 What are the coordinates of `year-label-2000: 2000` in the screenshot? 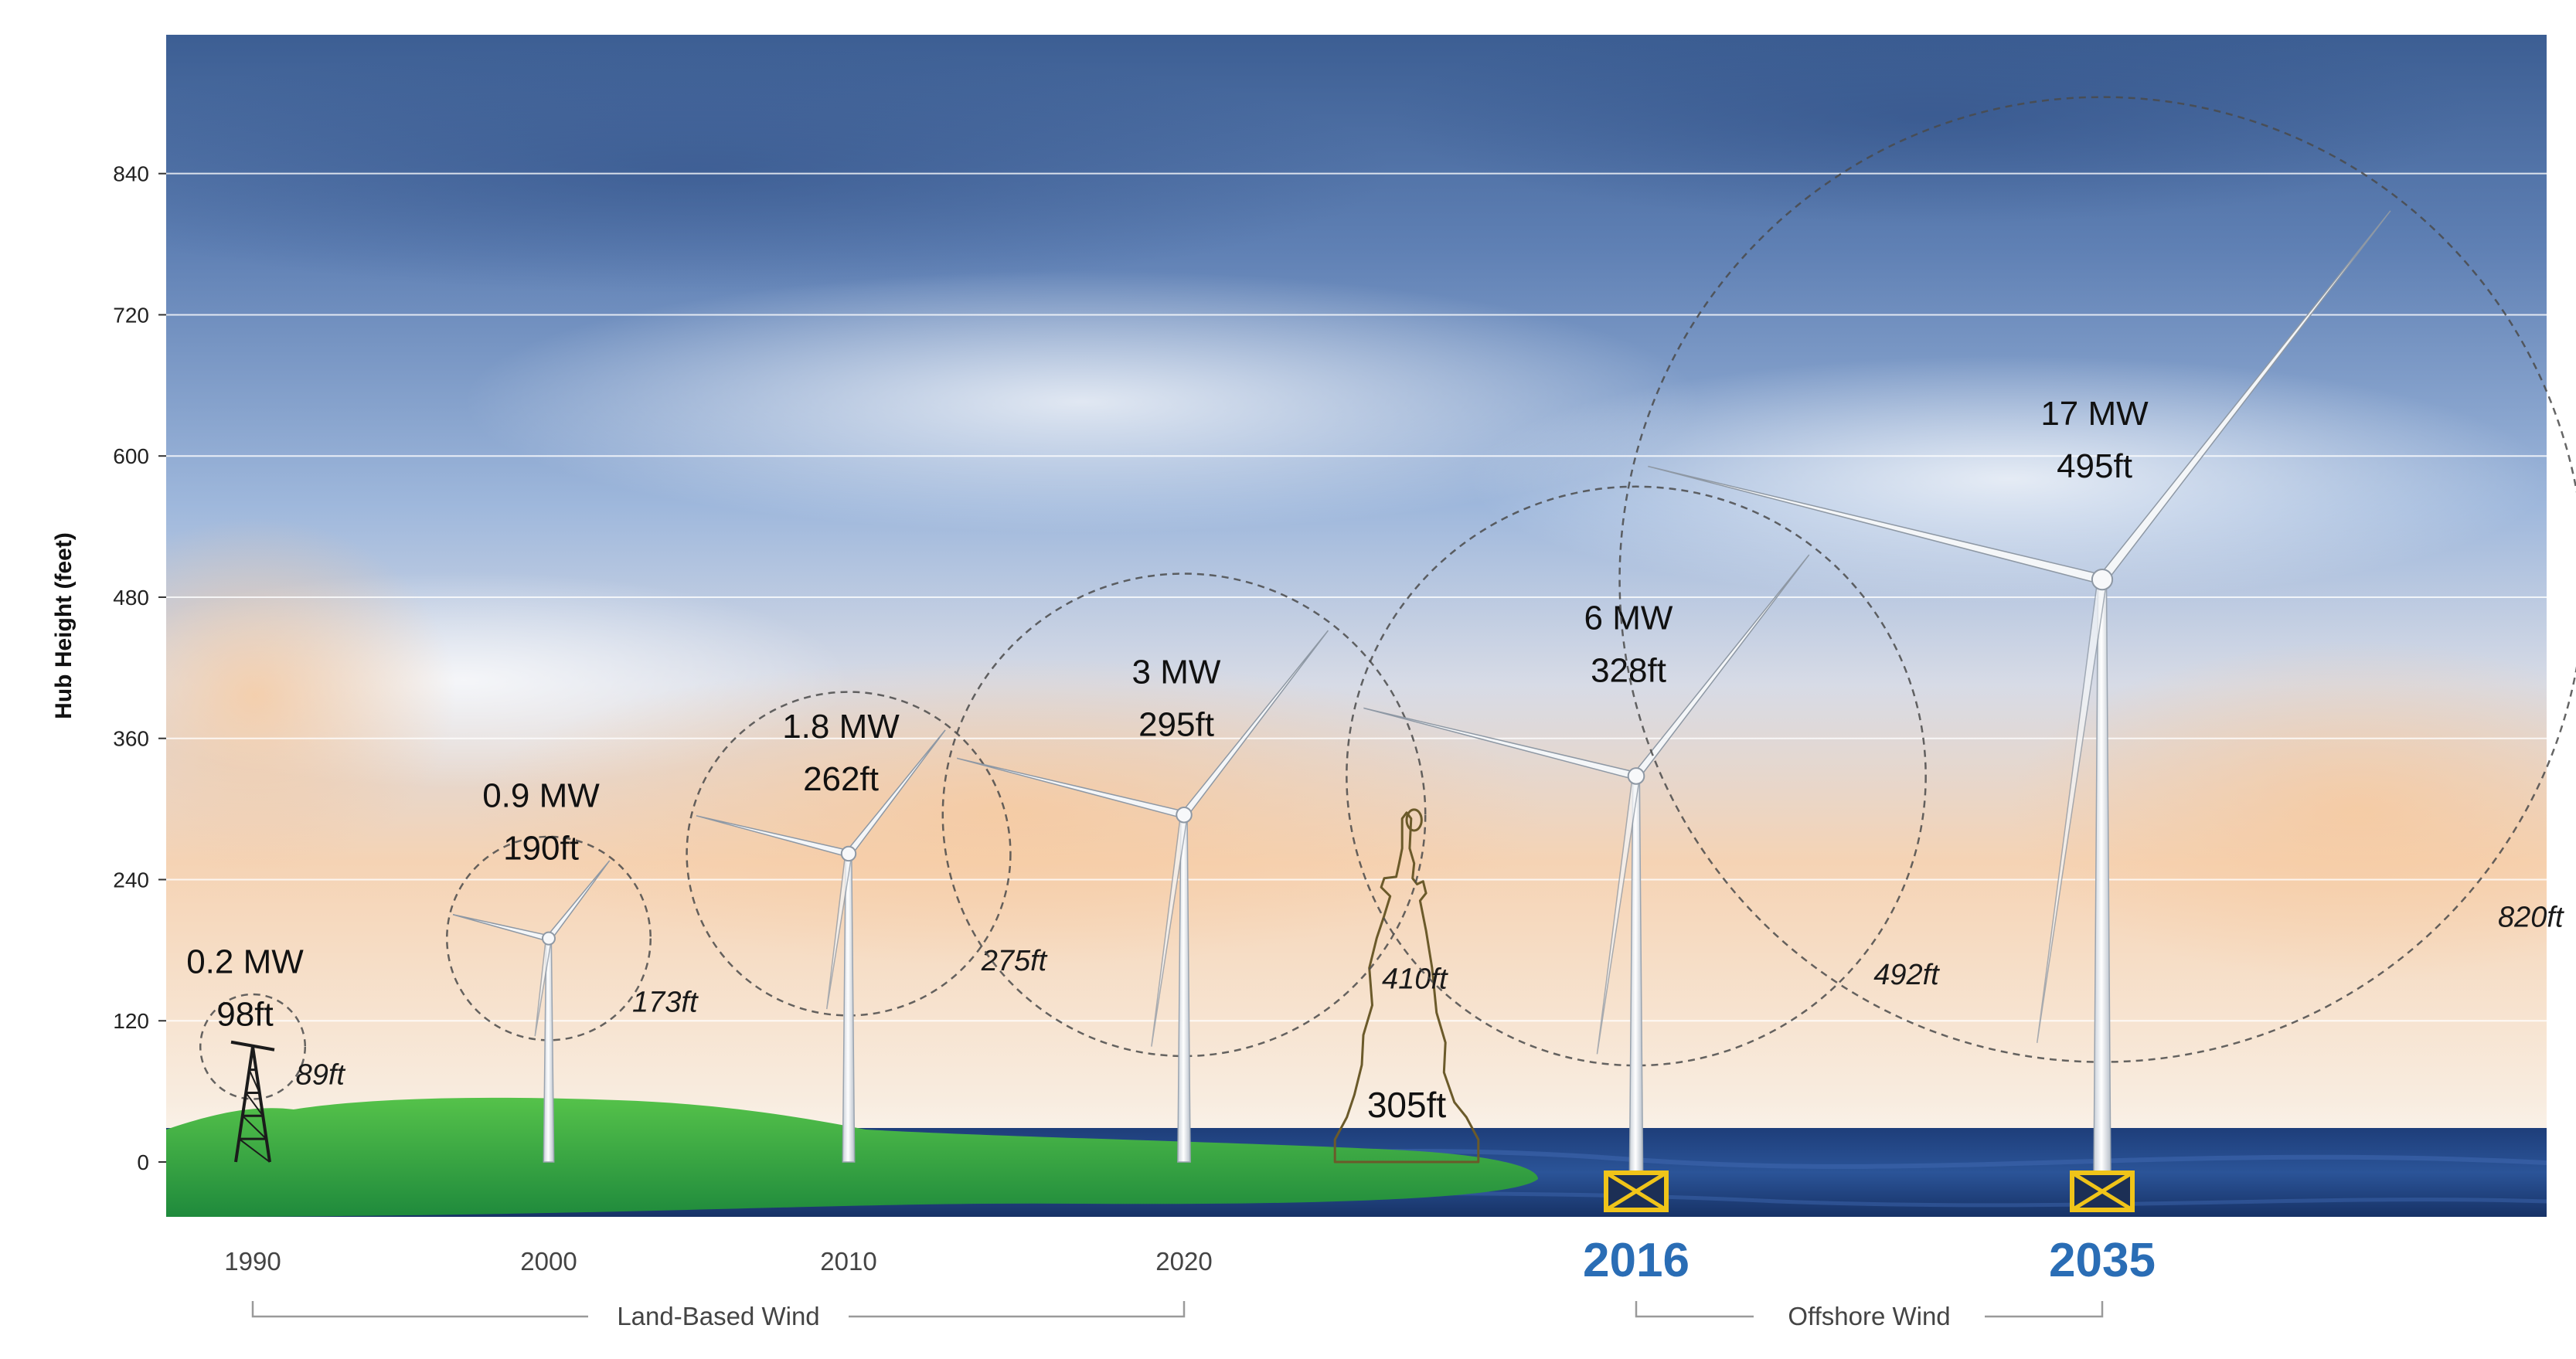 It's located at (548, 1262).